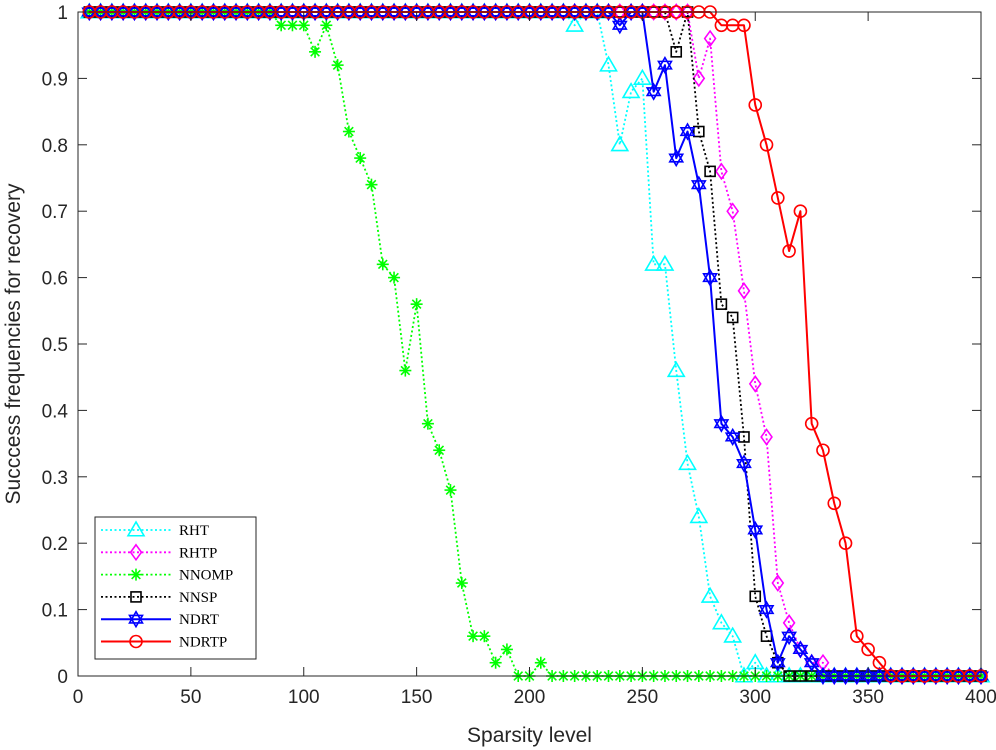 The height and width of the screenshot is (750, 996). Describe the element at coordinates (167, 576) in the screenshot. I see `legend-entry-nnomp: NNOMP` at that location.